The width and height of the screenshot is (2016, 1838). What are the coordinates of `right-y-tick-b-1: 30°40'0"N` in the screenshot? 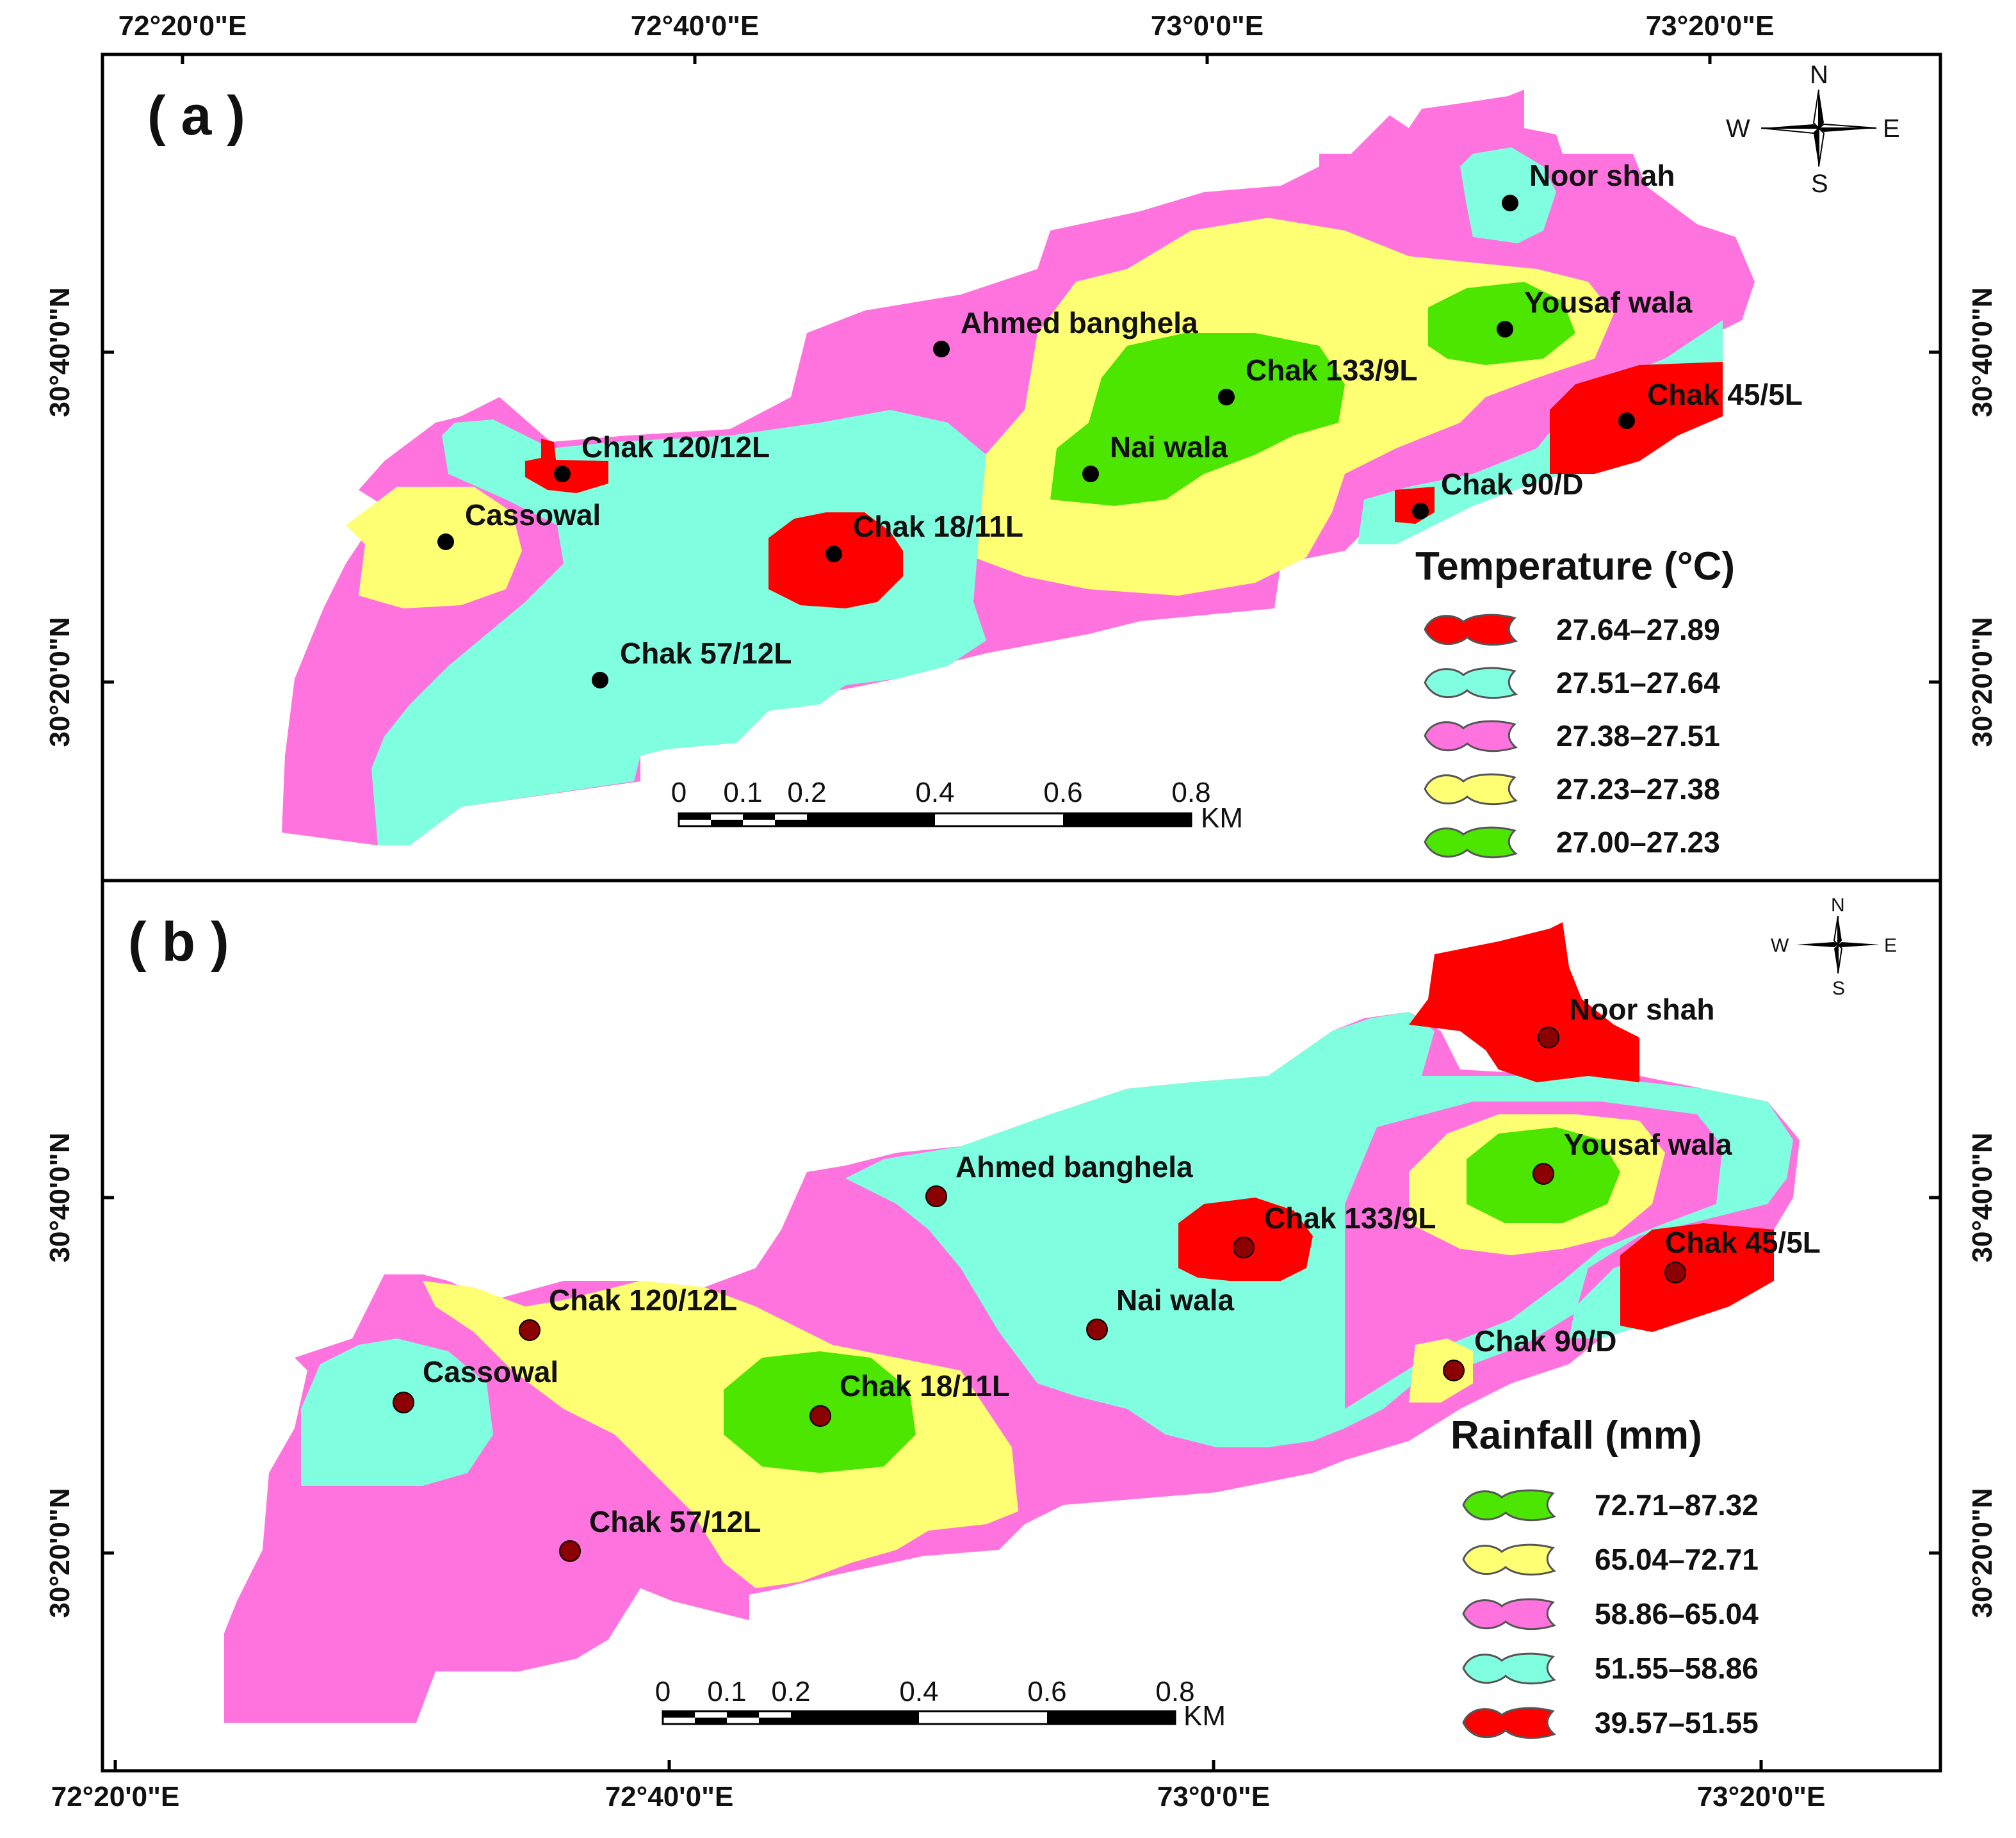 It's located at (1983, 1197).